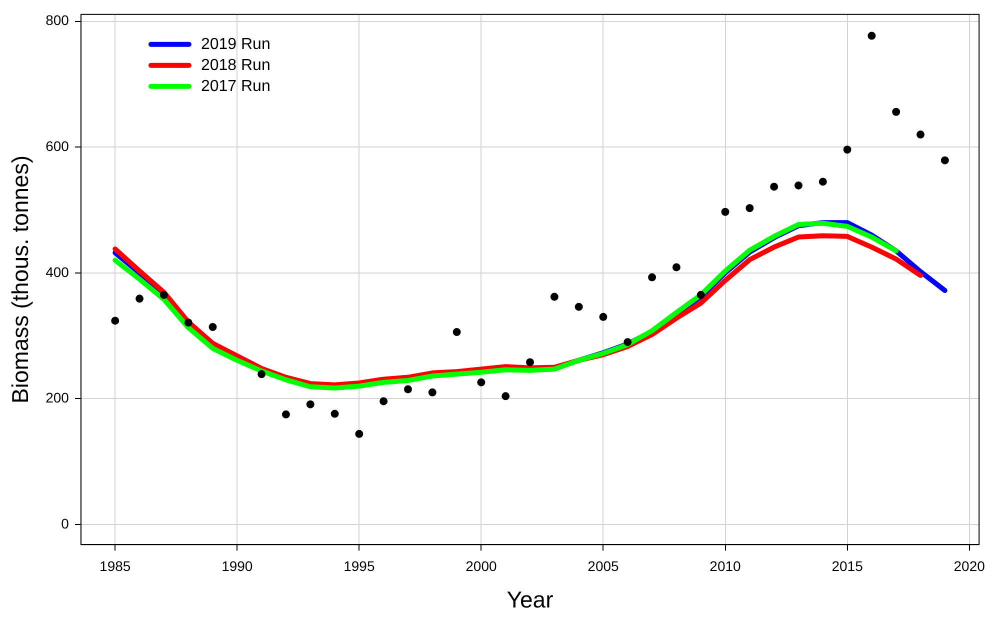 The height and width of the screenshot is (623, 993). What do you see at coordinates (235, 65) in the screenshot?
I see `legend-label: 2018 Run` at bounding box center [235, 65].